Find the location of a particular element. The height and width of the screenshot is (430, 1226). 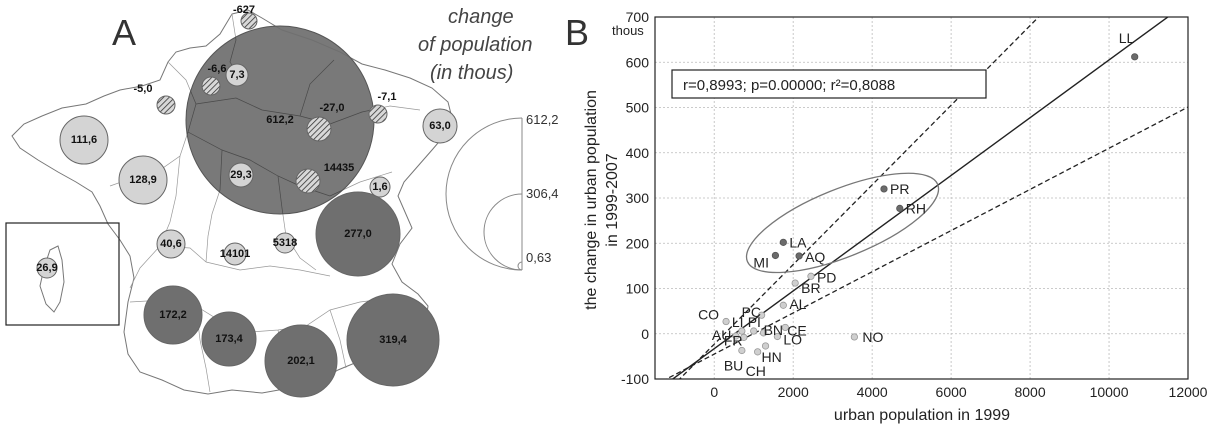

map-circle-label: 5318 is located at coordinates (285, 243).